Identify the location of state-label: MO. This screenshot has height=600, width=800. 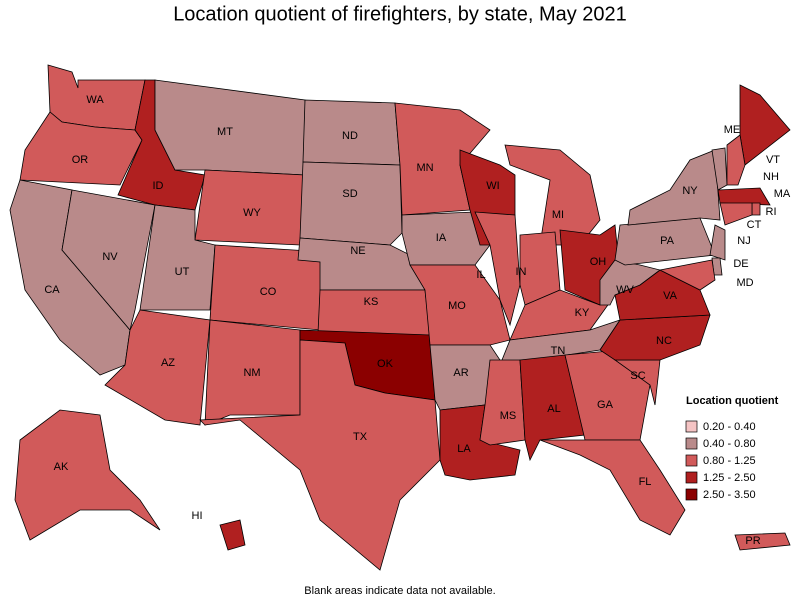
(457, 306).